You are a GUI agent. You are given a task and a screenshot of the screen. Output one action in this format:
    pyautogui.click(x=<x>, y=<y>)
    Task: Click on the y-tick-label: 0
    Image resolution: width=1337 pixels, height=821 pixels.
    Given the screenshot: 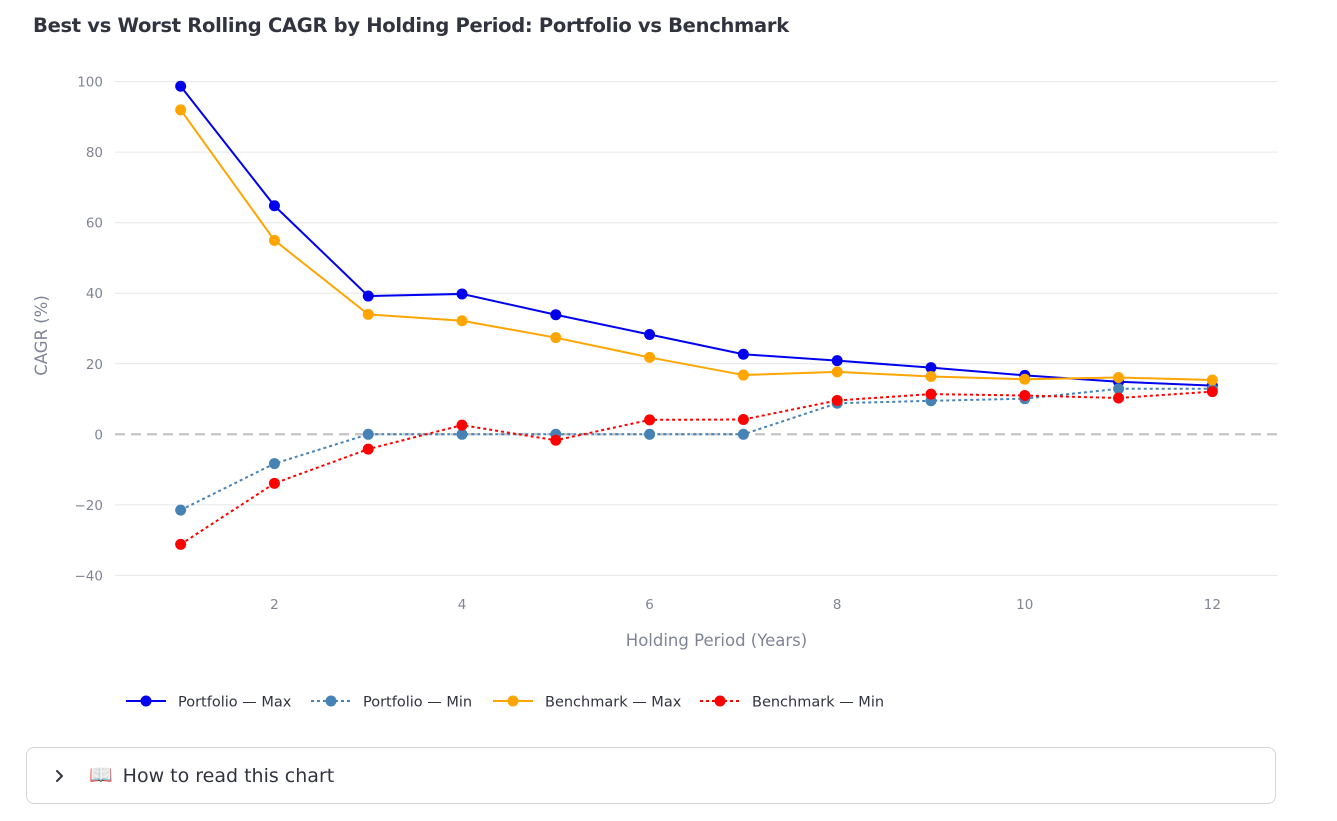 What is the action you would take?
    pyautogui.click(x=98, y=435)
    